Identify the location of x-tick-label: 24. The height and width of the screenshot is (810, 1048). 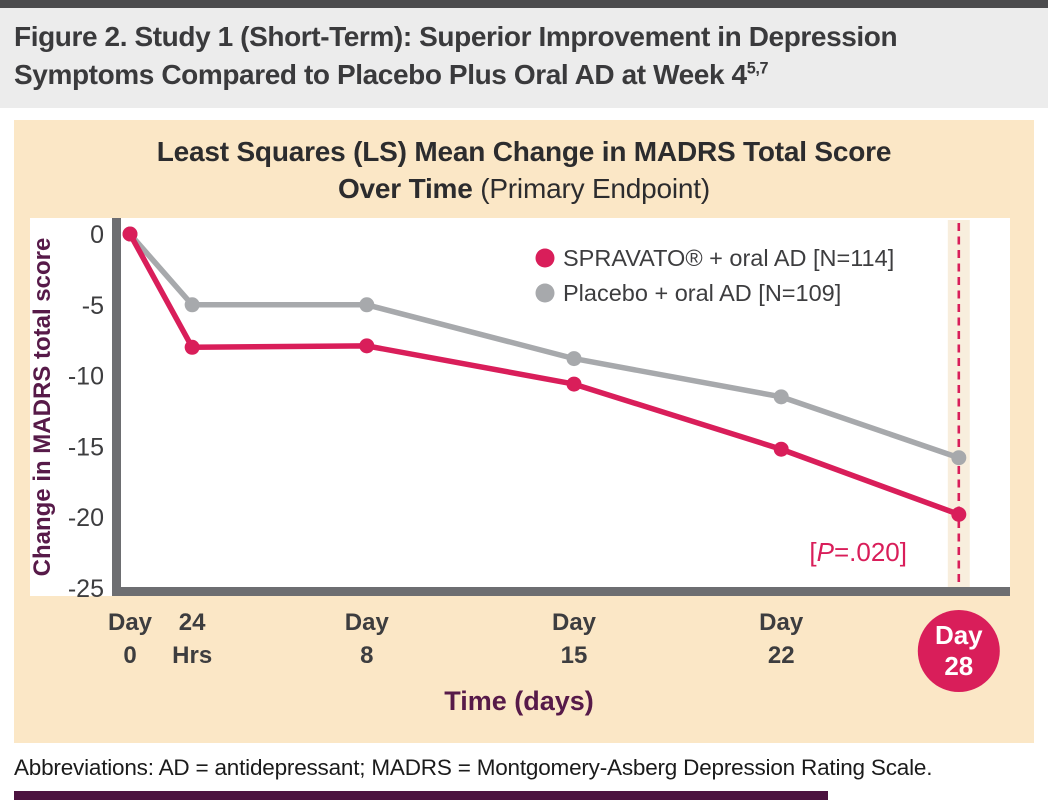
(192, 622).